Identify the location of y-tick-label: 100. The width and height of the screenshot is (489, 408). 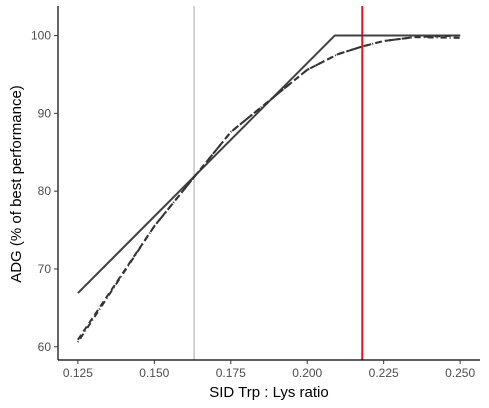
(41, 36).